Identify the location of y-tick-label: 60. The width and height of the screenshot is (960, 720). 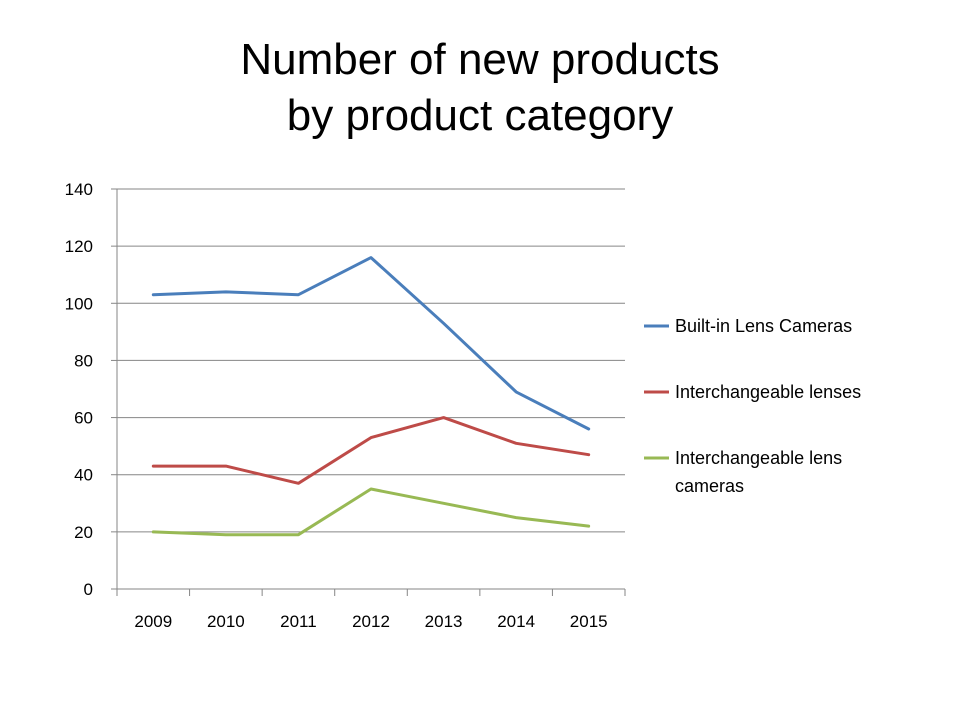
(83, 418).